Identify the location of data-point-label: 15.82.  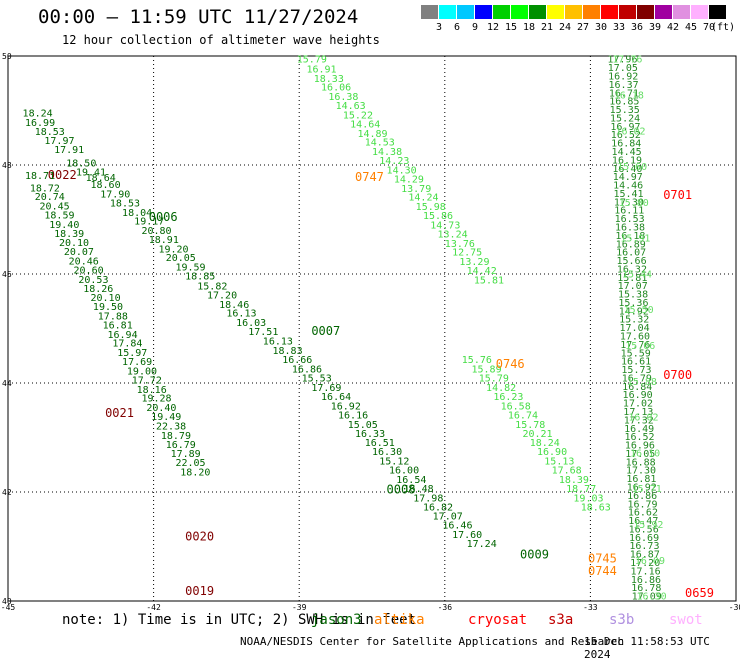
(212, 286).